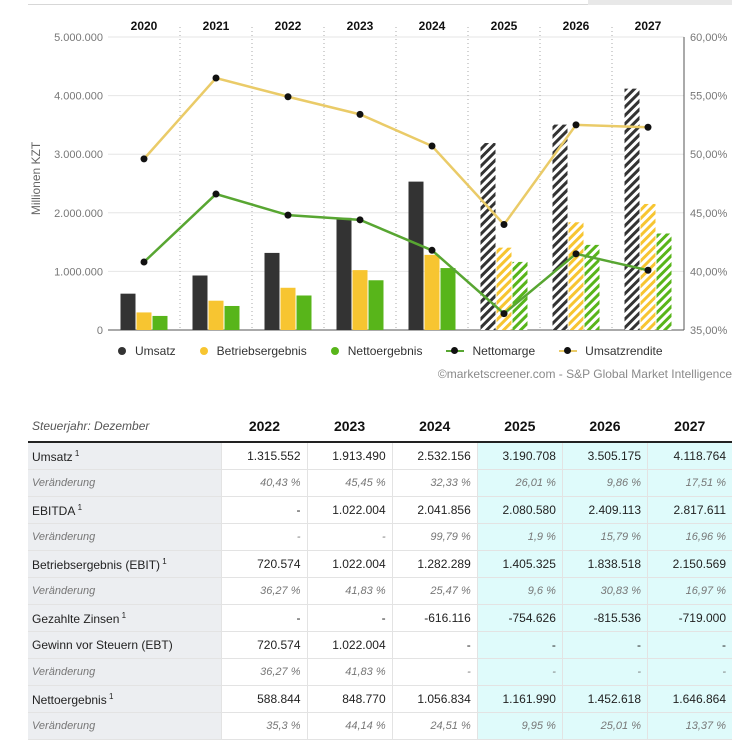 This screenshot has width=756, height=750. I want to click on table-cell: 9,95 %, so click(519, 726).